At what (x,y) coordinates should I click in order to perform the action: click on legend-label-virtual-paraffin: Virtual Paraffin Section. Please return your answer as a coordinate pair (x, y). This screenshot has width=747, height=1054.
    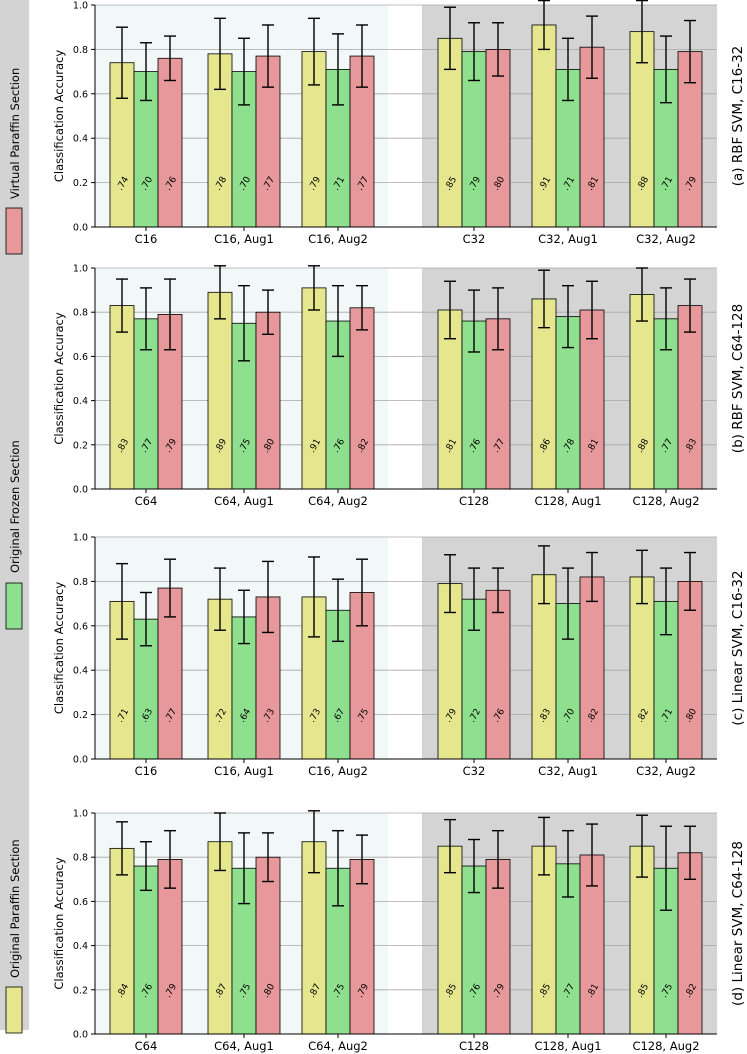
    Looking at the image, I should click on (15, 133).